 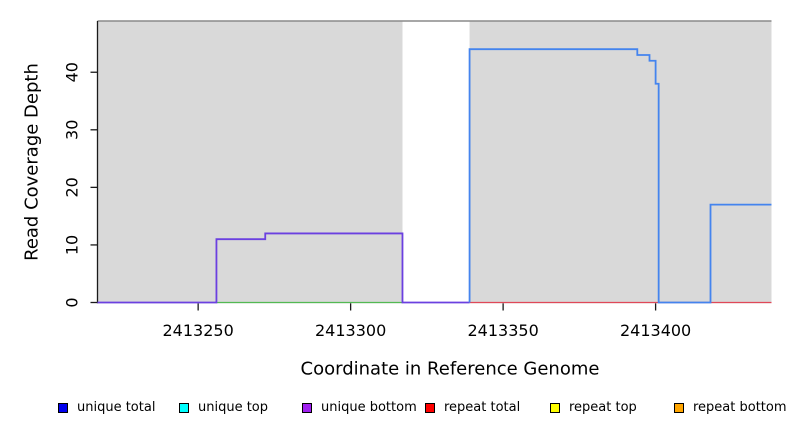 What do you see at coordinates (72, 130) in the screenshot?
I see `y-tick-label: 30` at bounding box center [72, 130].